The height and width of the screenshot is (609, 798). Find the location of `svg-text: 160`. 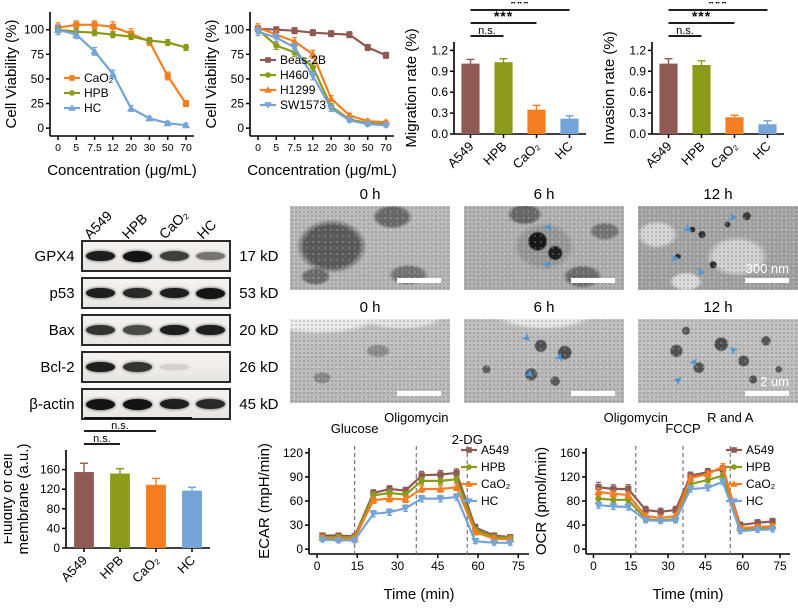

svg-text: 160 is located at coordinates (570, 453).